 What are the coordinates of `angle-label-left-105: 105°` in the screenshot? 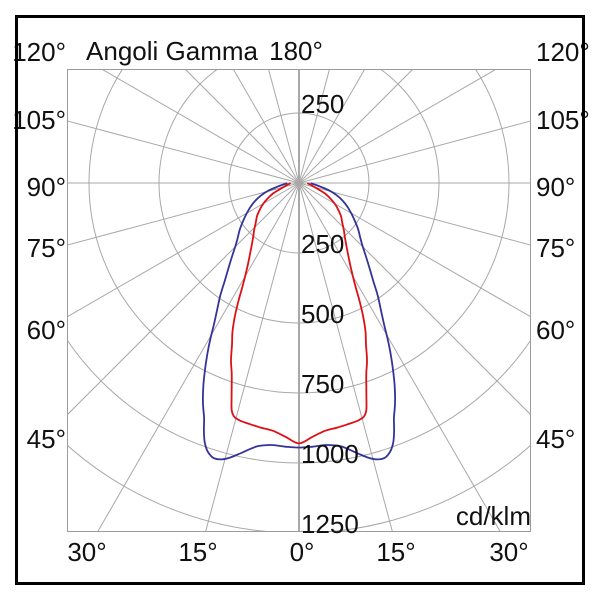 It's located at (39, 120).